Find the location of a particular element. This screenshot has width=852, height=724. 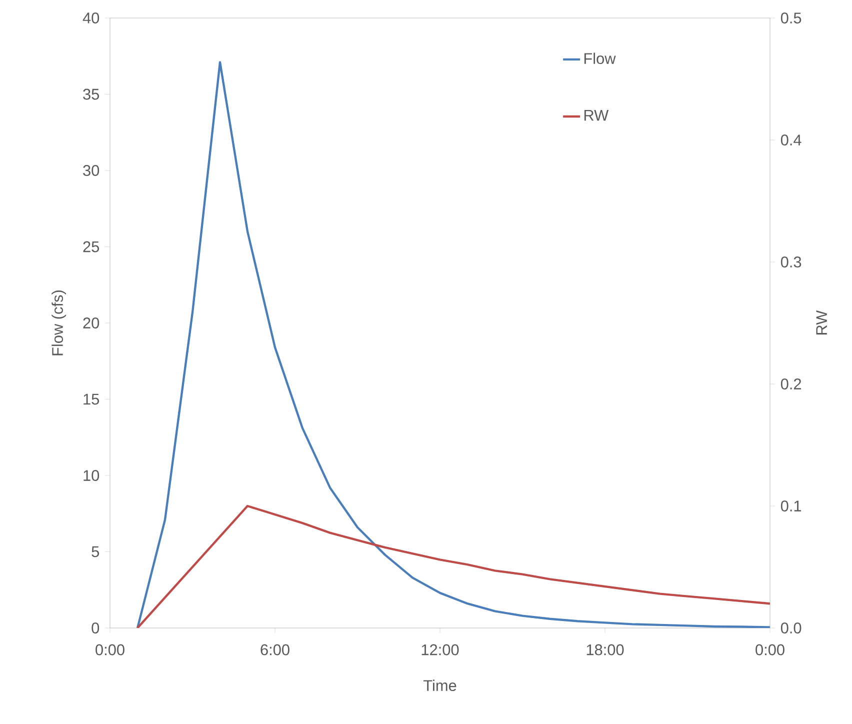

y-tick-label: 20 is located at coordinates (91, 323).